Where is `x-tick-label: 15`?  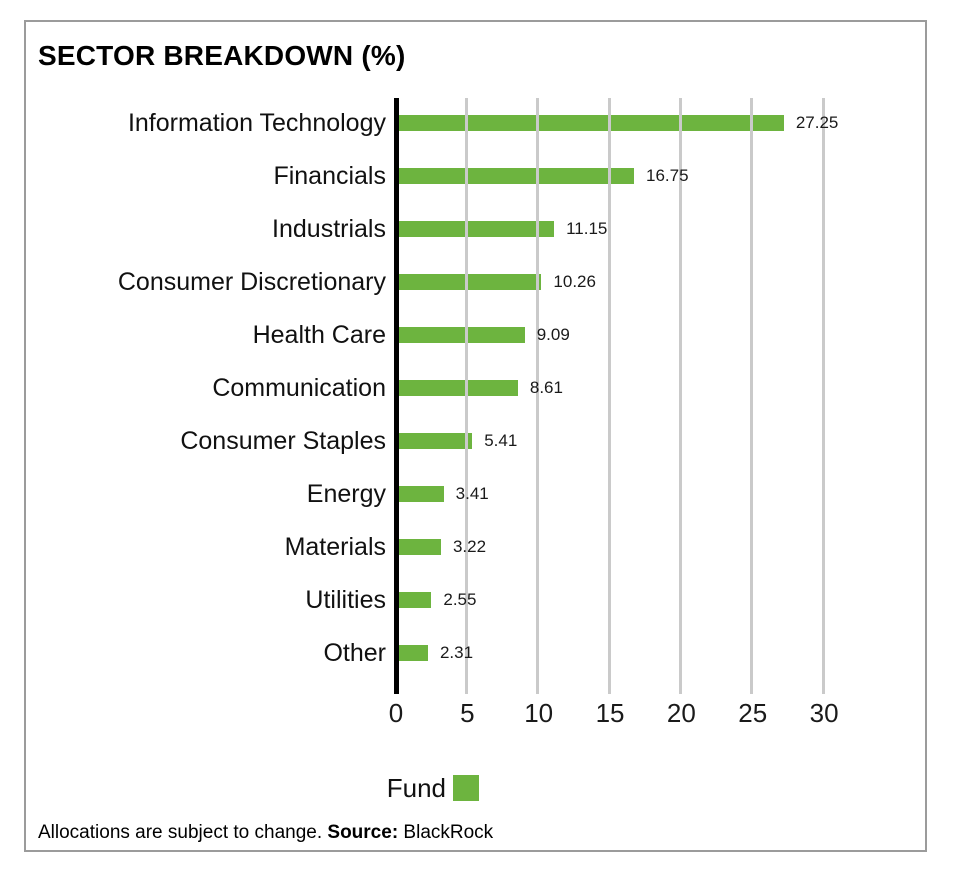 x-tick-label: 15 is located at coordinates (610, 713).